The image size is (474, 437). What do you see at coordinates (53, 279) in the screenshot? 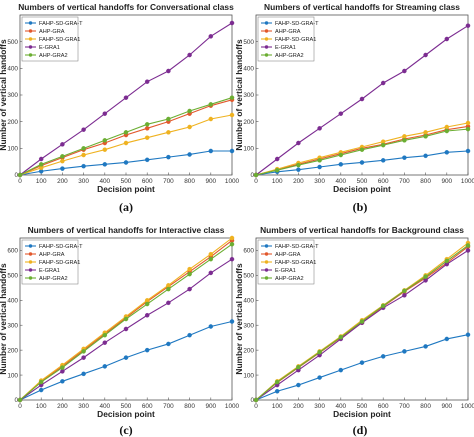
I see `legend-entry: AHP-GRA2` at bounding box center [53, 279].